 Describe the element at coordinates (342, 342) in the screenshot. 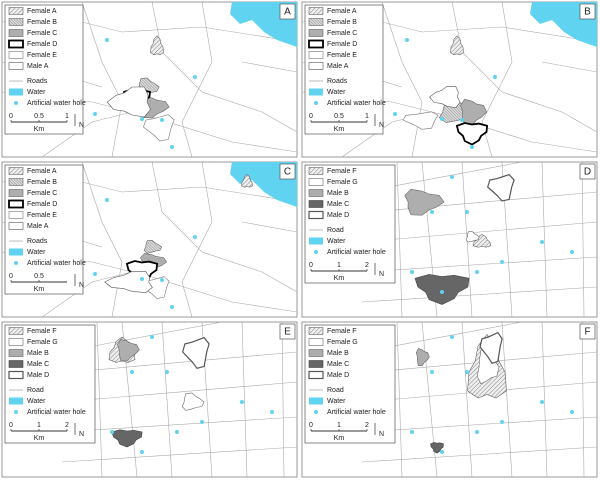

I see `legend-label: Female G` at that location.